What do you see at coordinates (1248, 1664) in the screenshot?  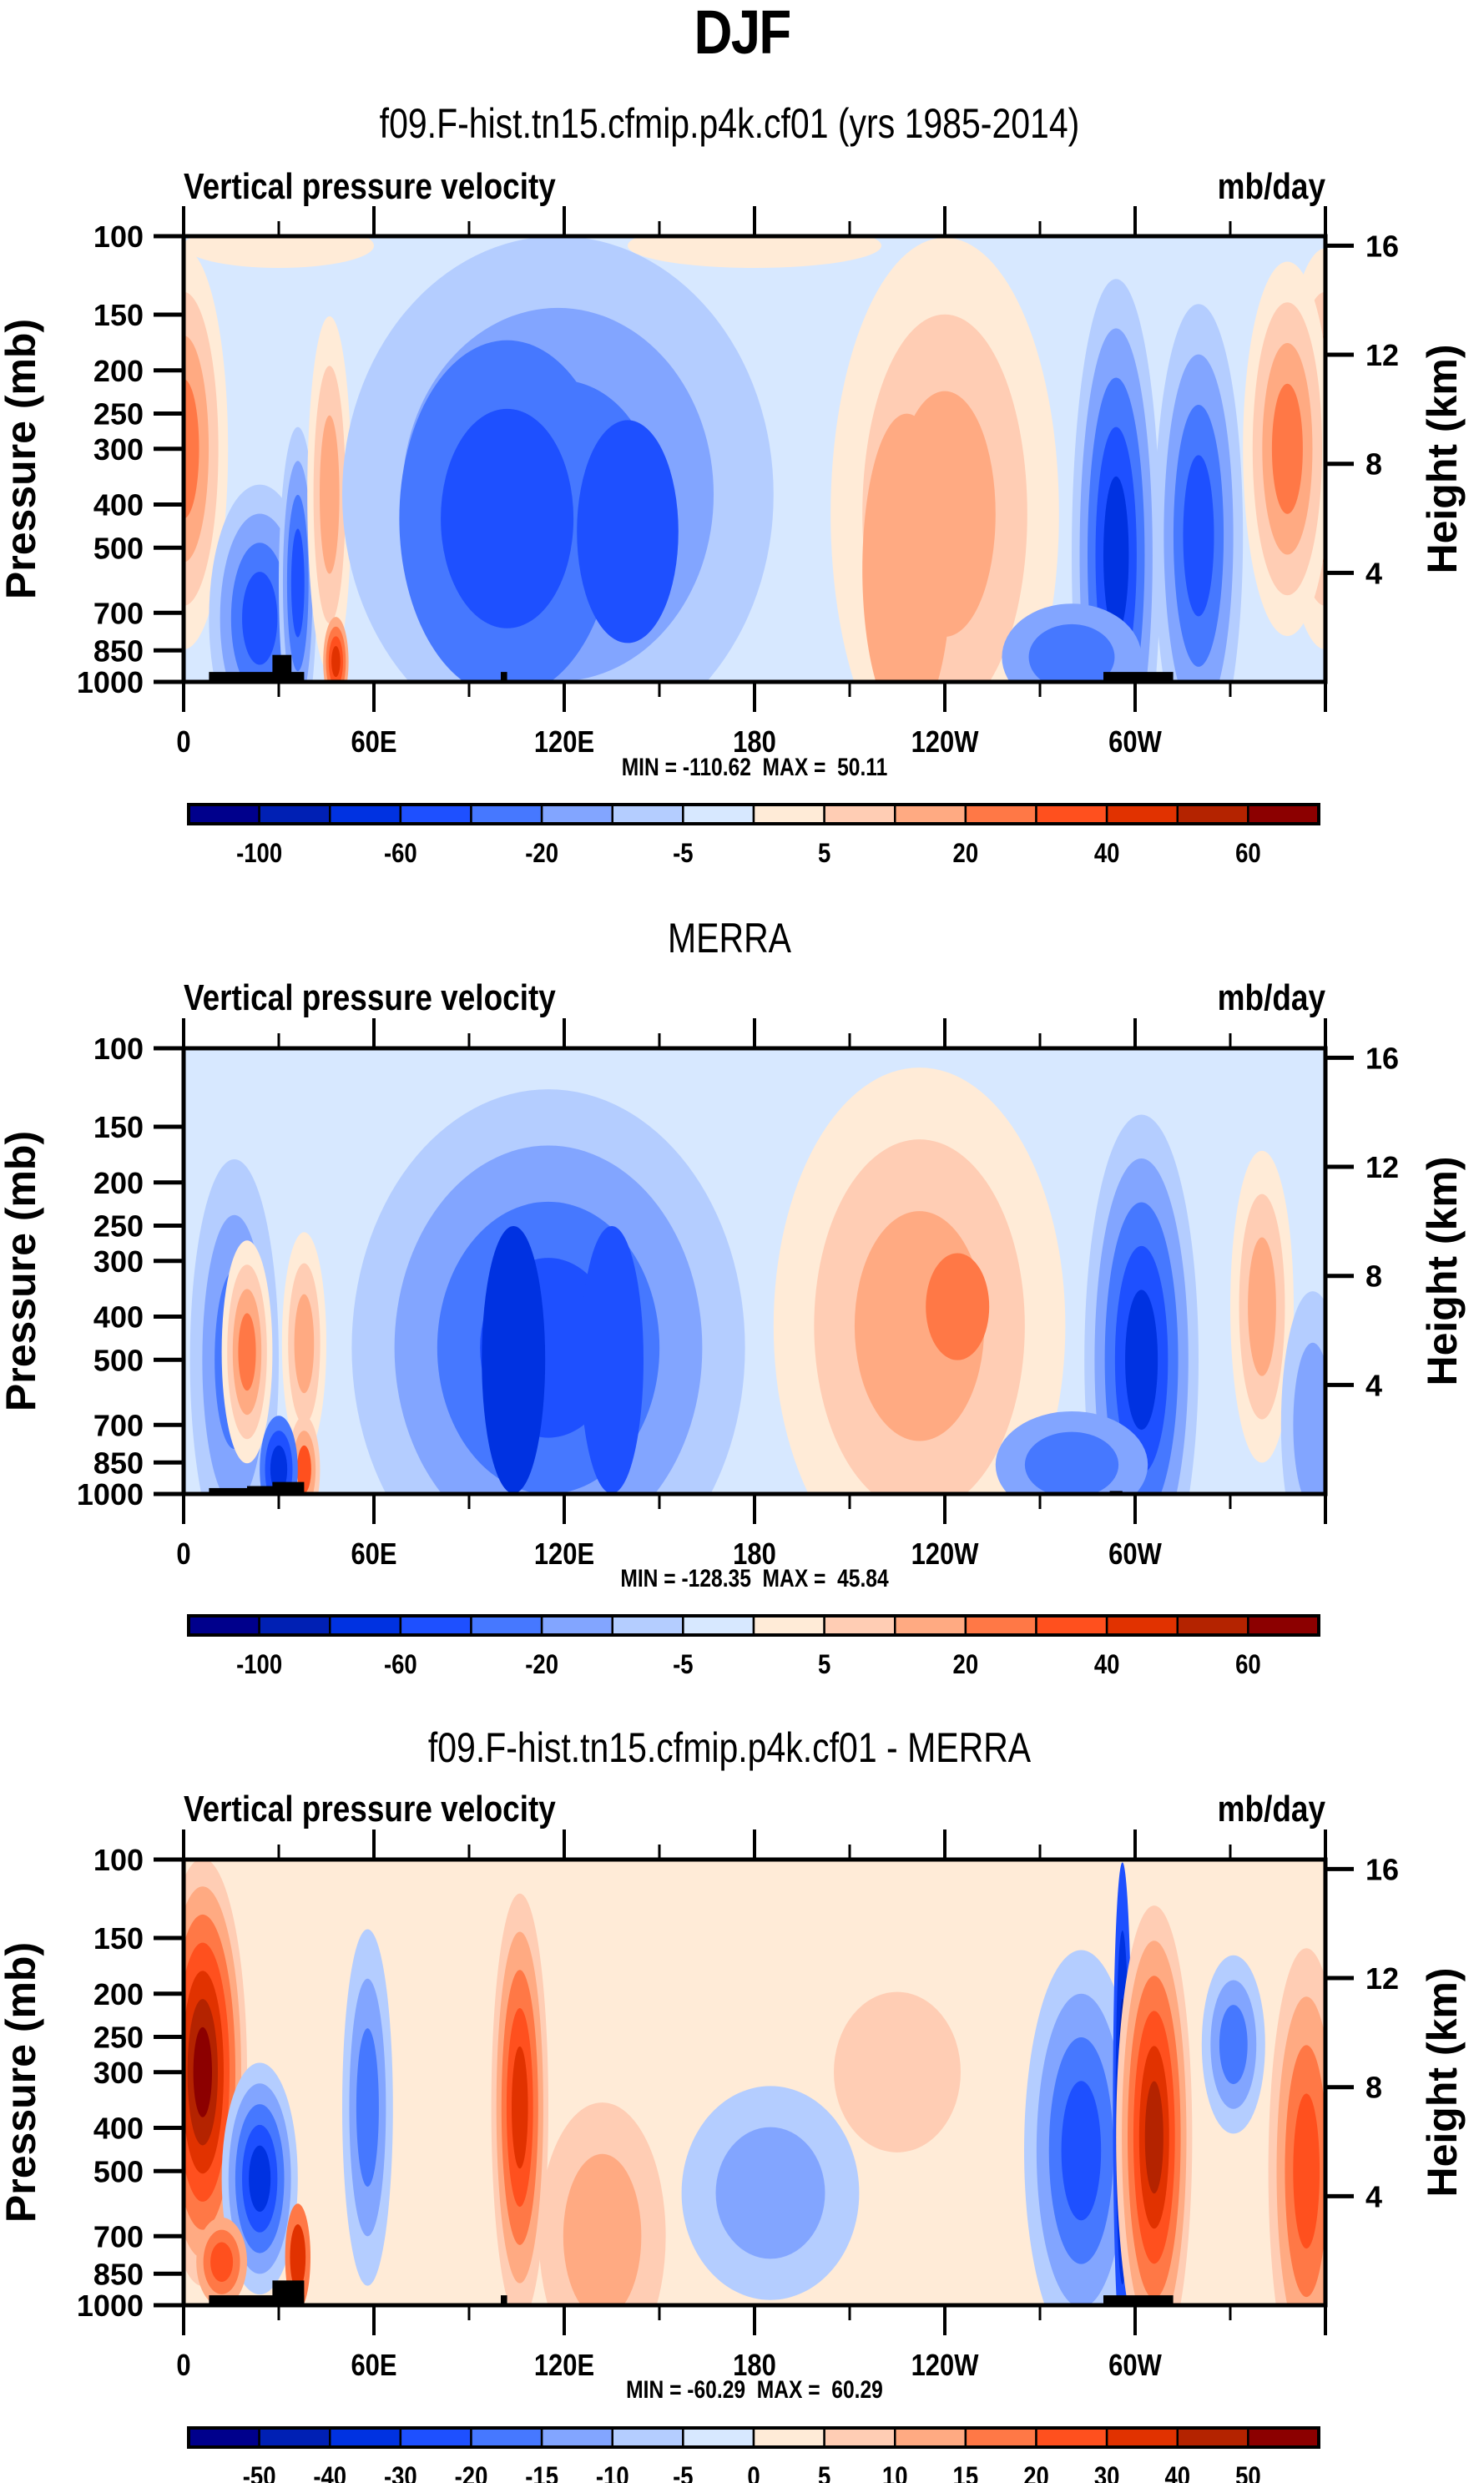 I see `colorbar-label: 60` at bounding box center [1248, 1664].